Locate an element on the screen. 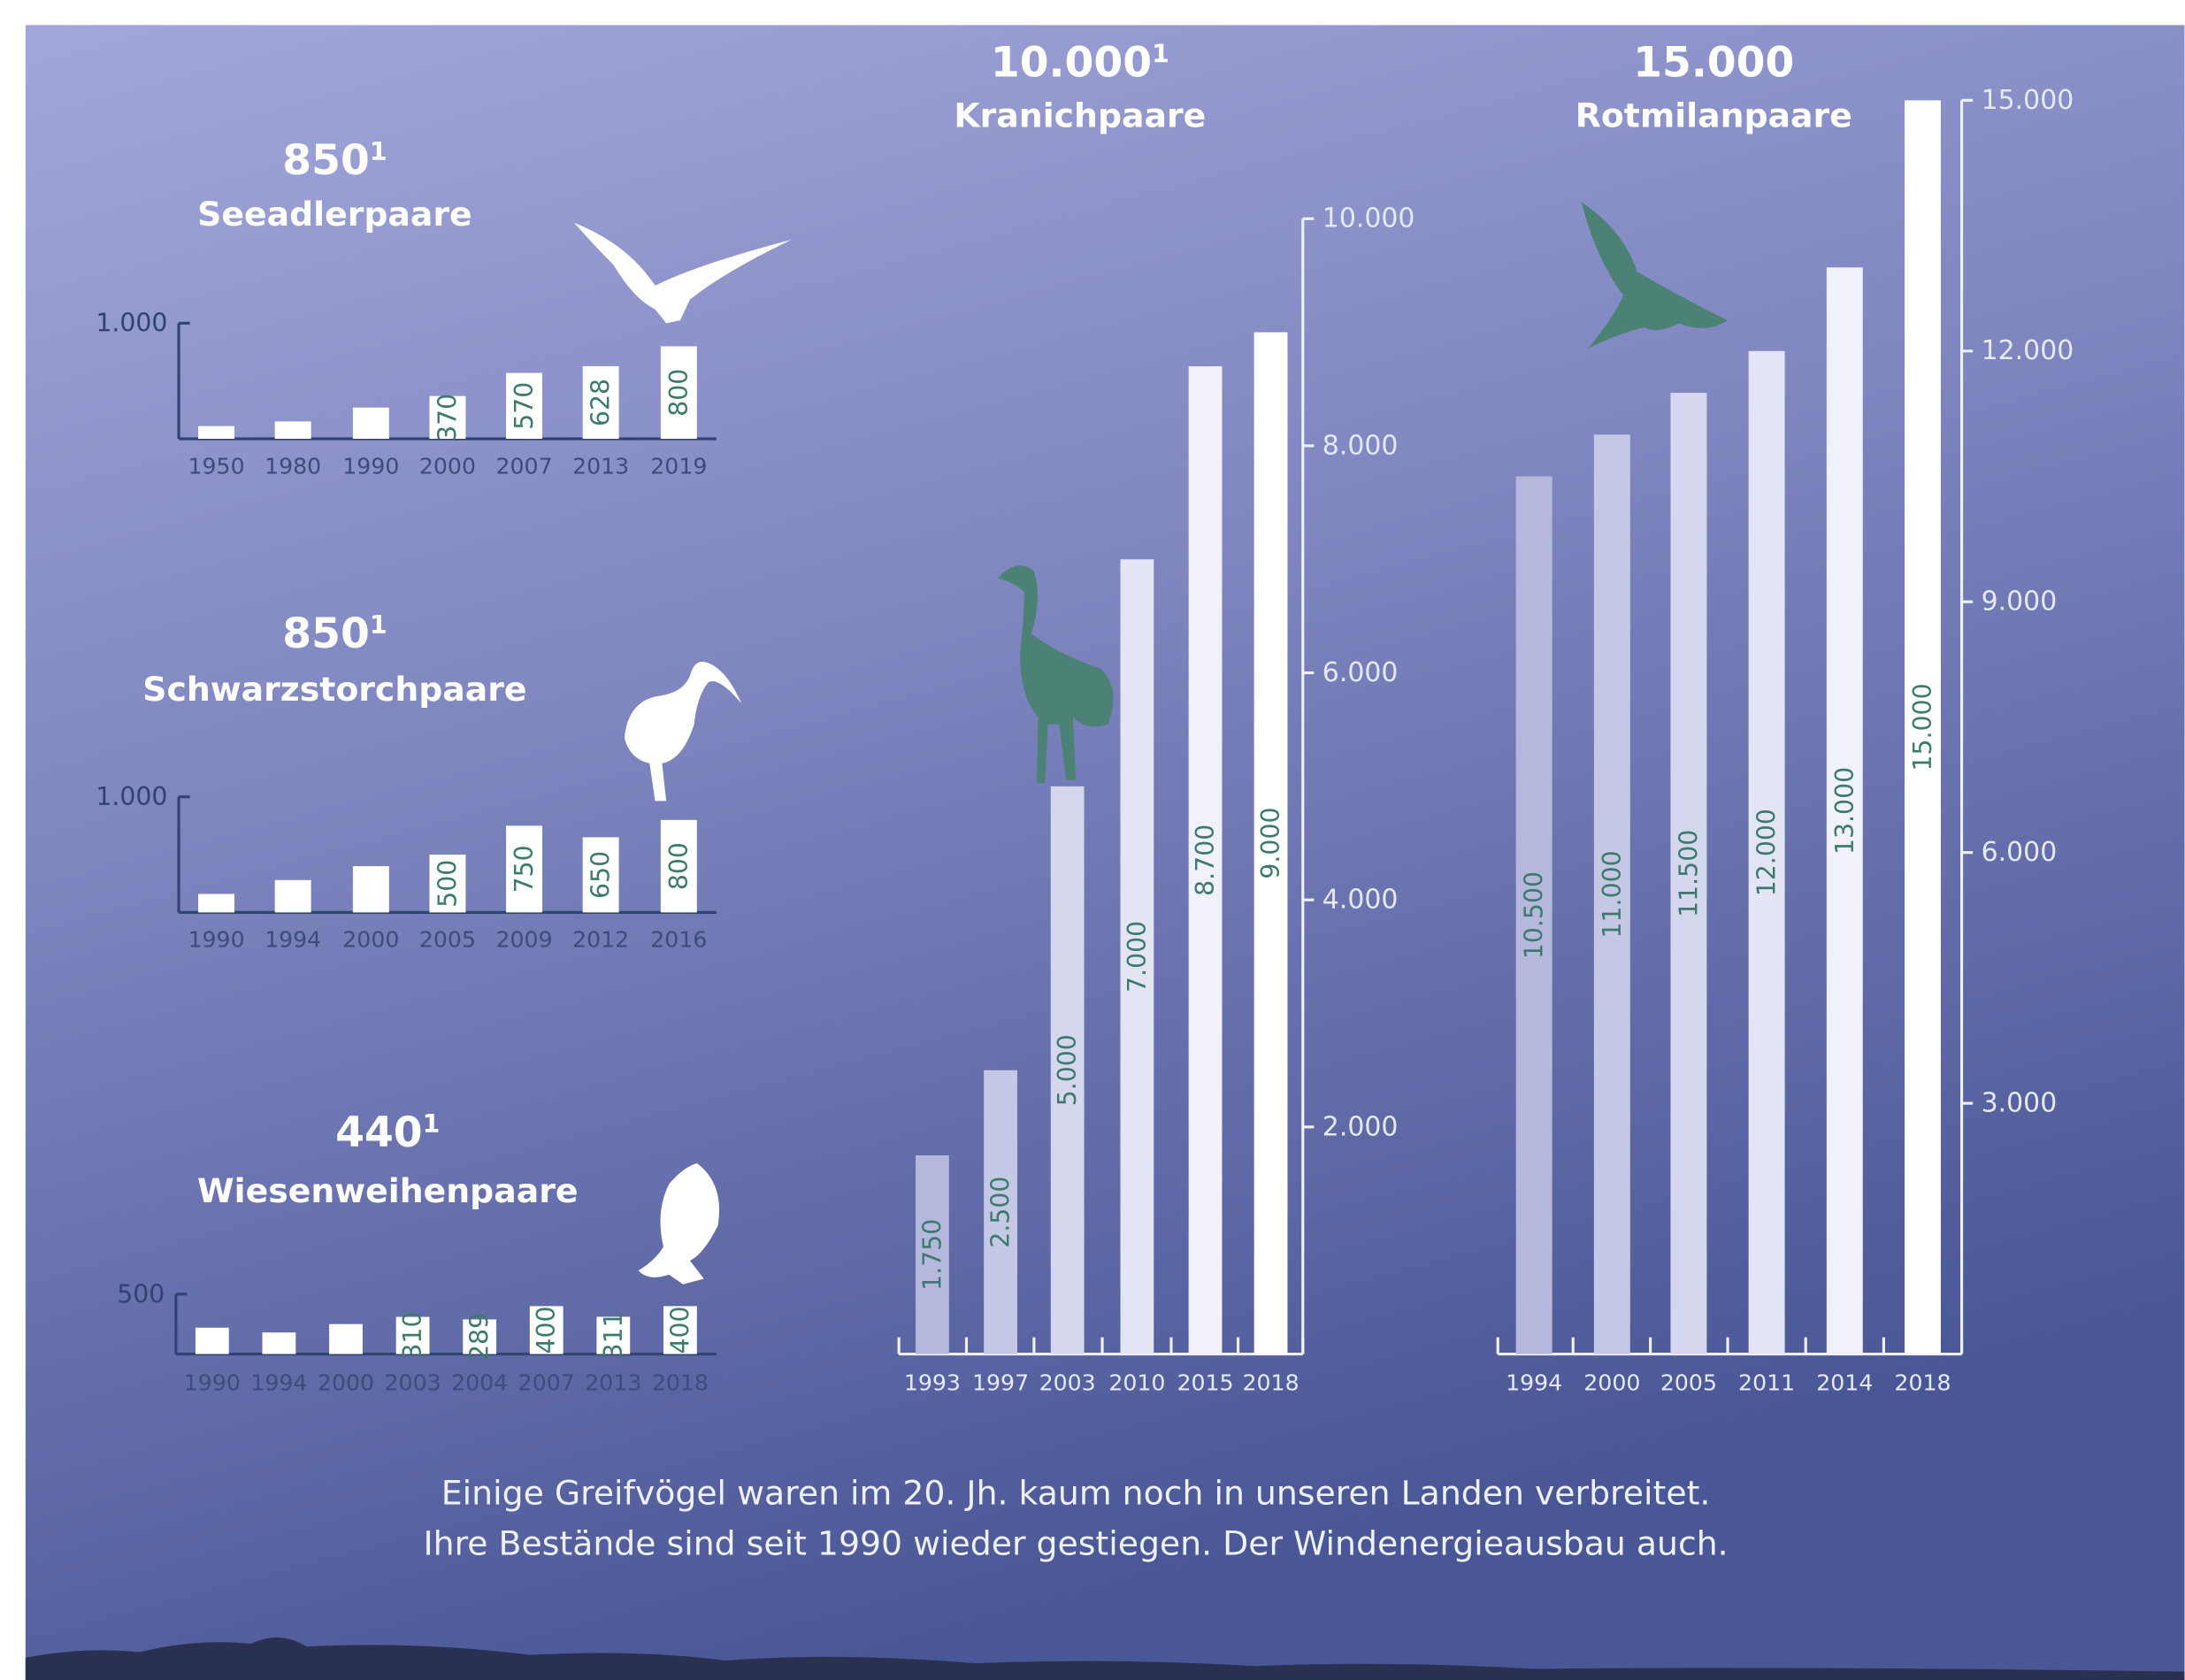 Image resolution: width=2185 pixels, height=1680 pixels. value-label: 8.700 is located at coordinates (1205, 860).